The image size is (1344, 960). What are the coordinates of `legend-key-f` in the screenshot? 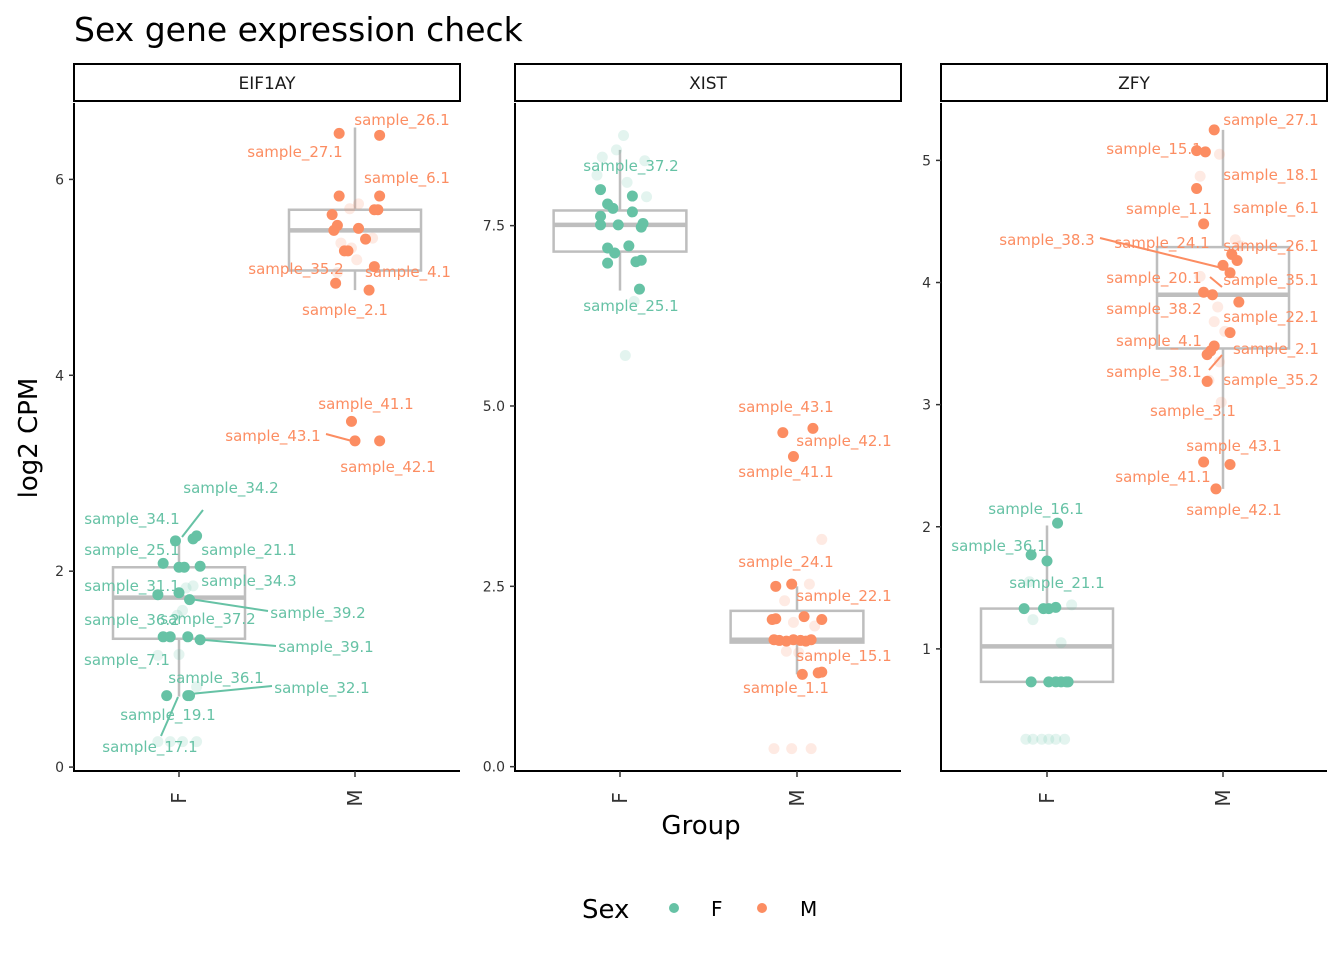 It's located at (674, 908).